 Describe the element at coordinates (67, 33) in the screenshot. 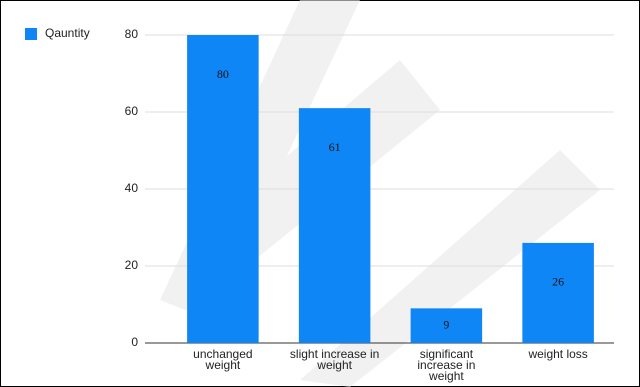

I see `legend-label: Qauntity` at that location.